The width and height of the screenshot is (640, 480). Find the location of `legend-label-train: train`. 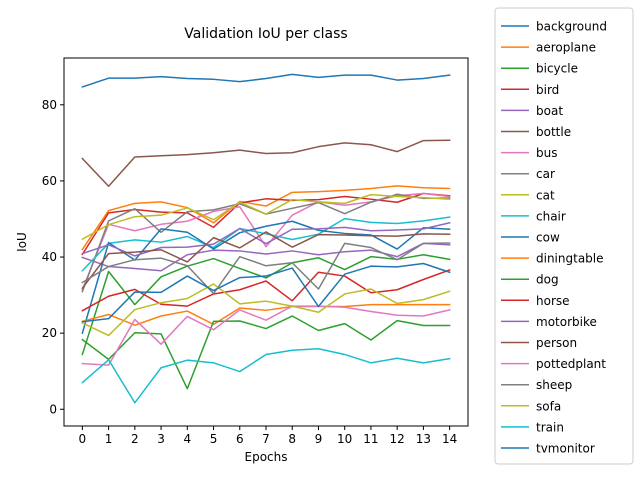

legend-label-train: train is located at coordinates (550, 427).